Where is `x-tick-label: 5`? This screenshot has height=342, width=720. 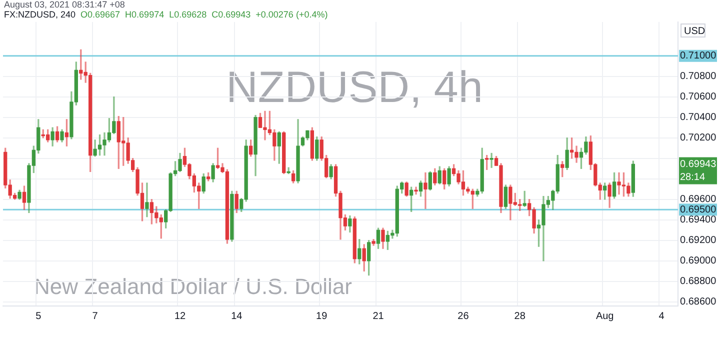
x-tick-label: 5 is located at coordinates (39, 316).